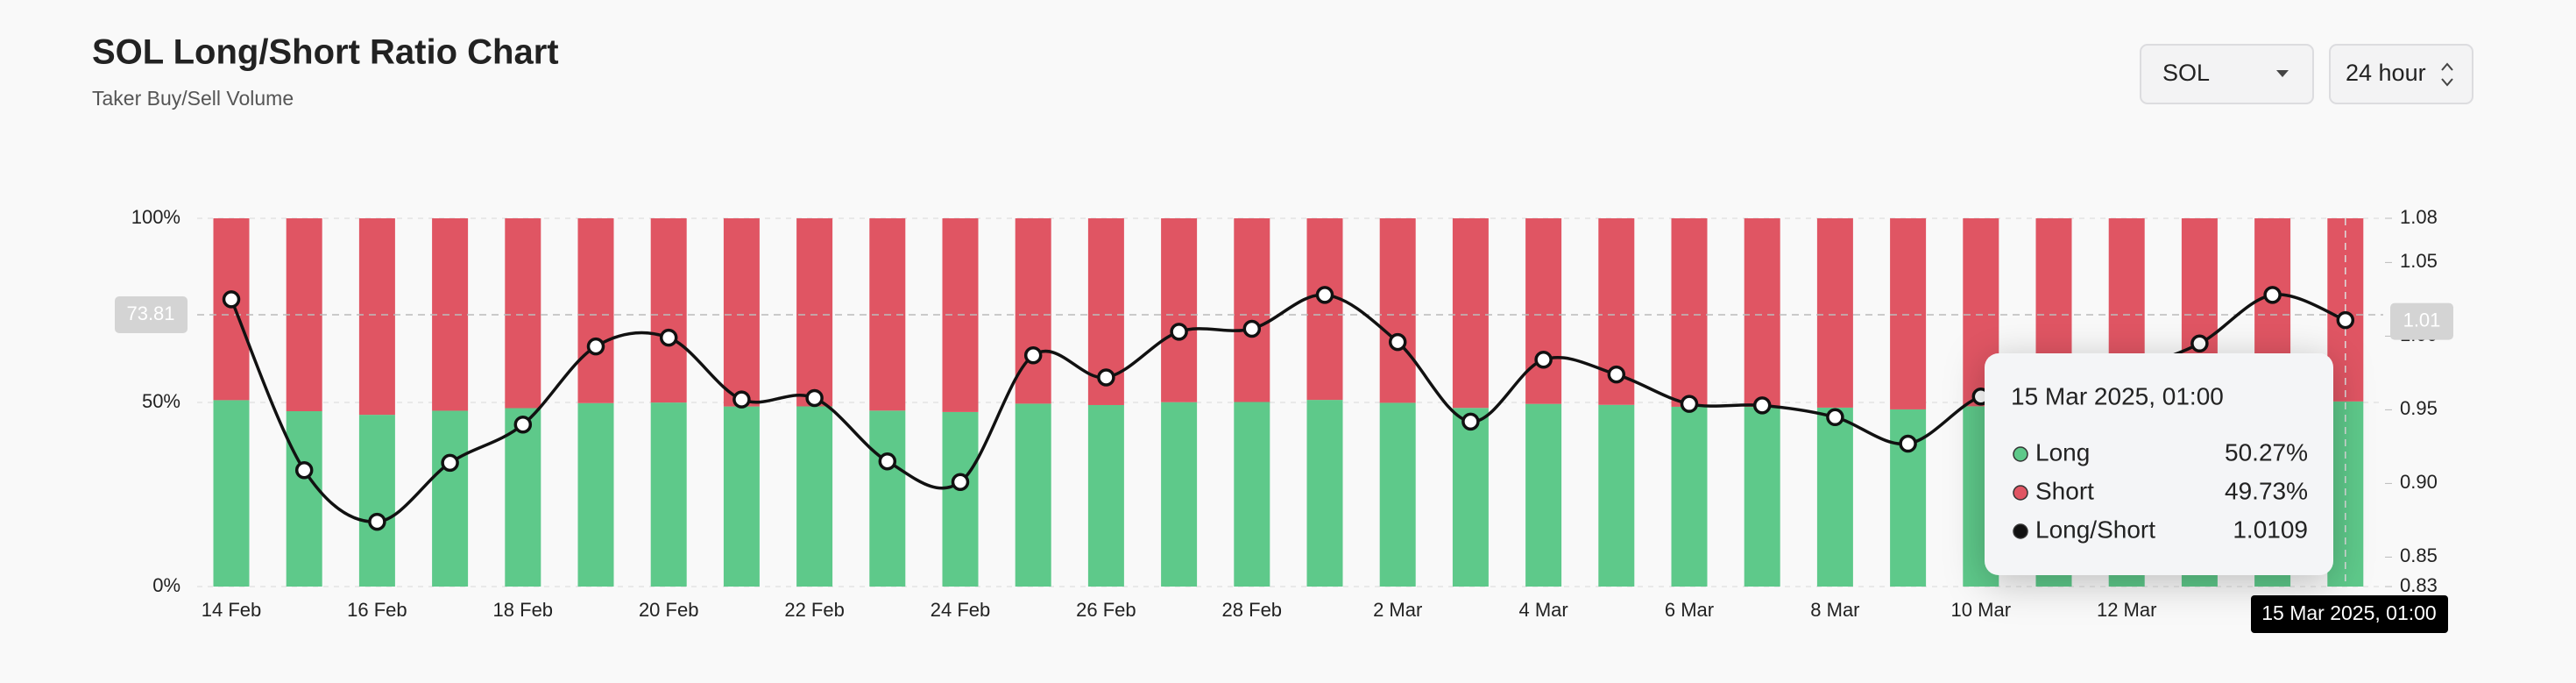 The width and height of the screenshot is (2576, 683). What do you see at coordinates (2270, 529) in the screenshot?
I see `tooltip-value: 1.0109` at bounding box center [2270, 529].